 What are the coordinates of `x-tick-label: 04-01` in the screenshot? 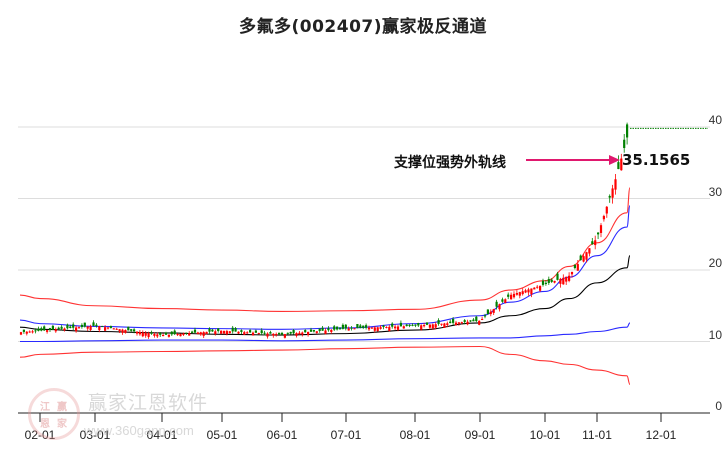 It's located at (162, 435).